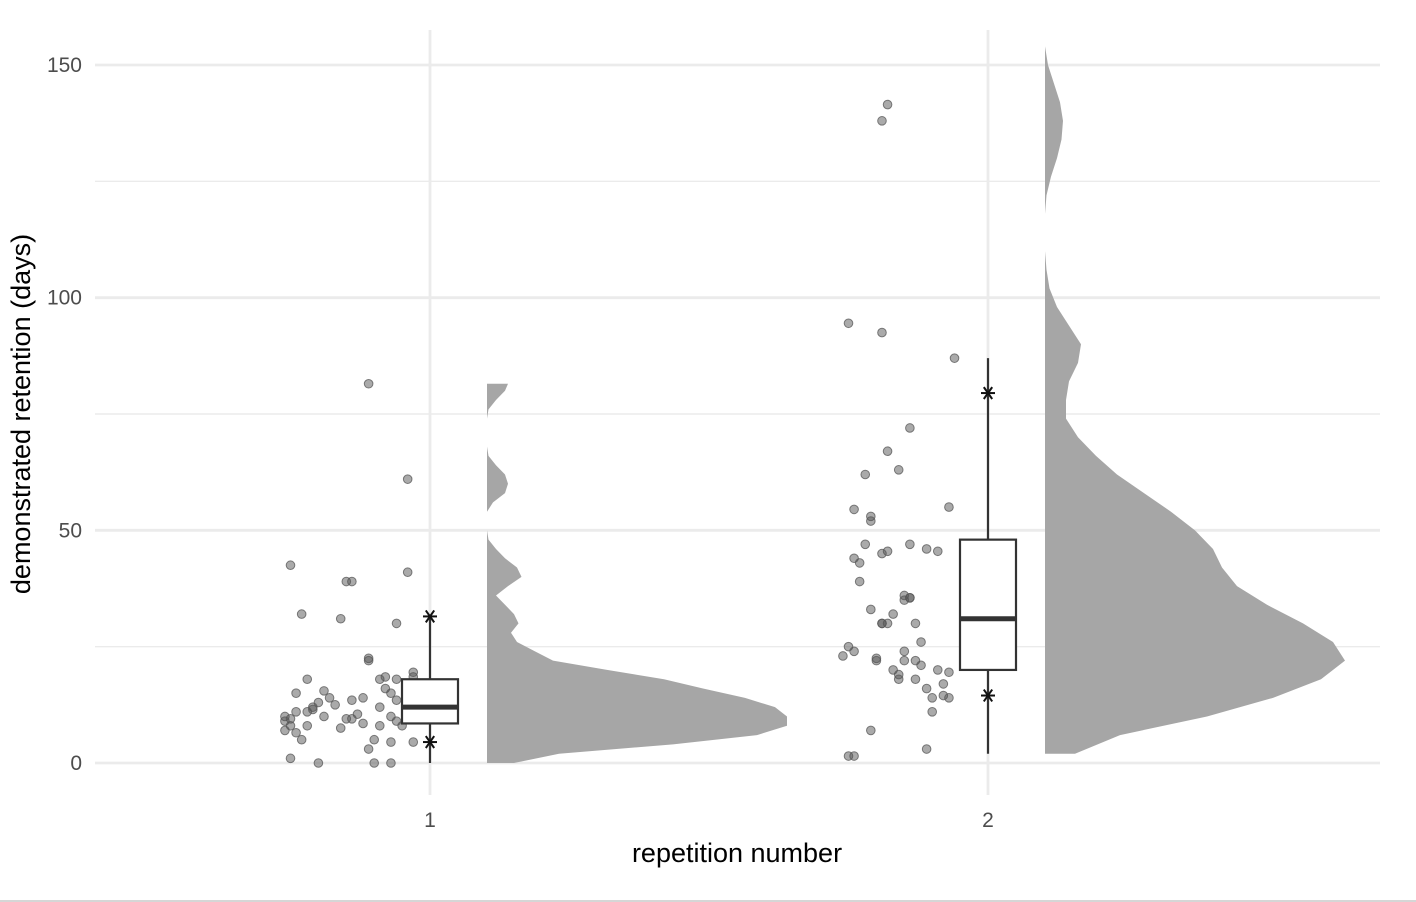 This screenshot has height=902, width=1416. What do you see at coordinates (64, 298) in the screenshot?
I see `y-tick-label: 100` at bounding box center [64, 298].